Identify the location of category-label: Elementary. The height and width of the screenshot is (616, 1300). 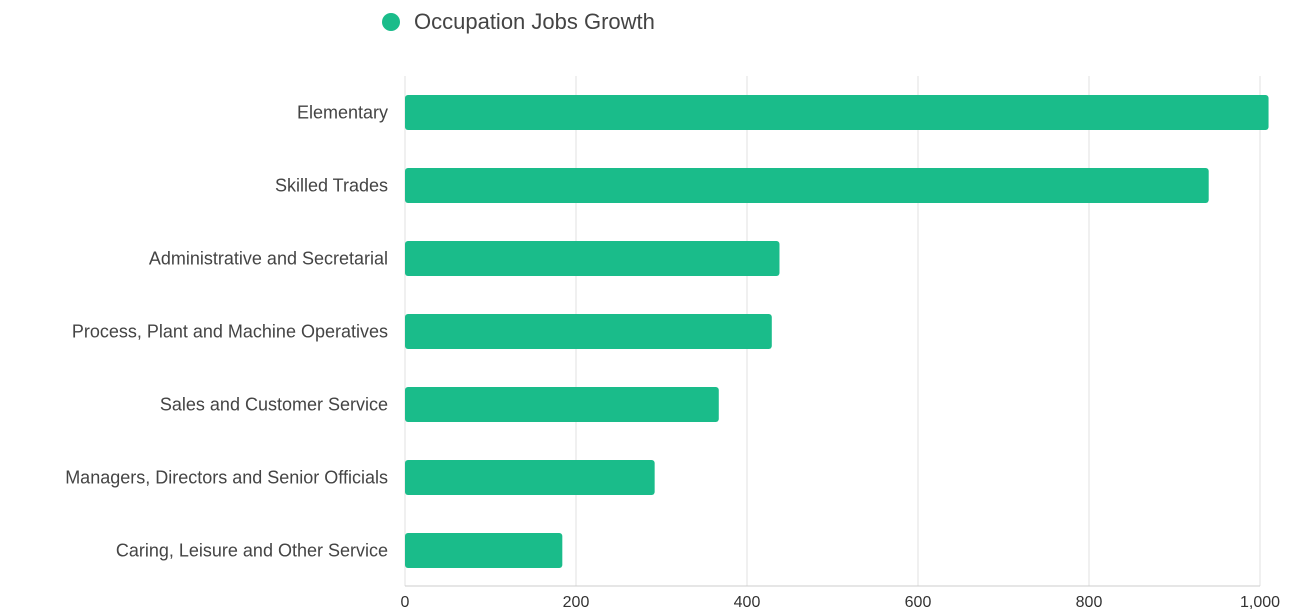
(342, 113).